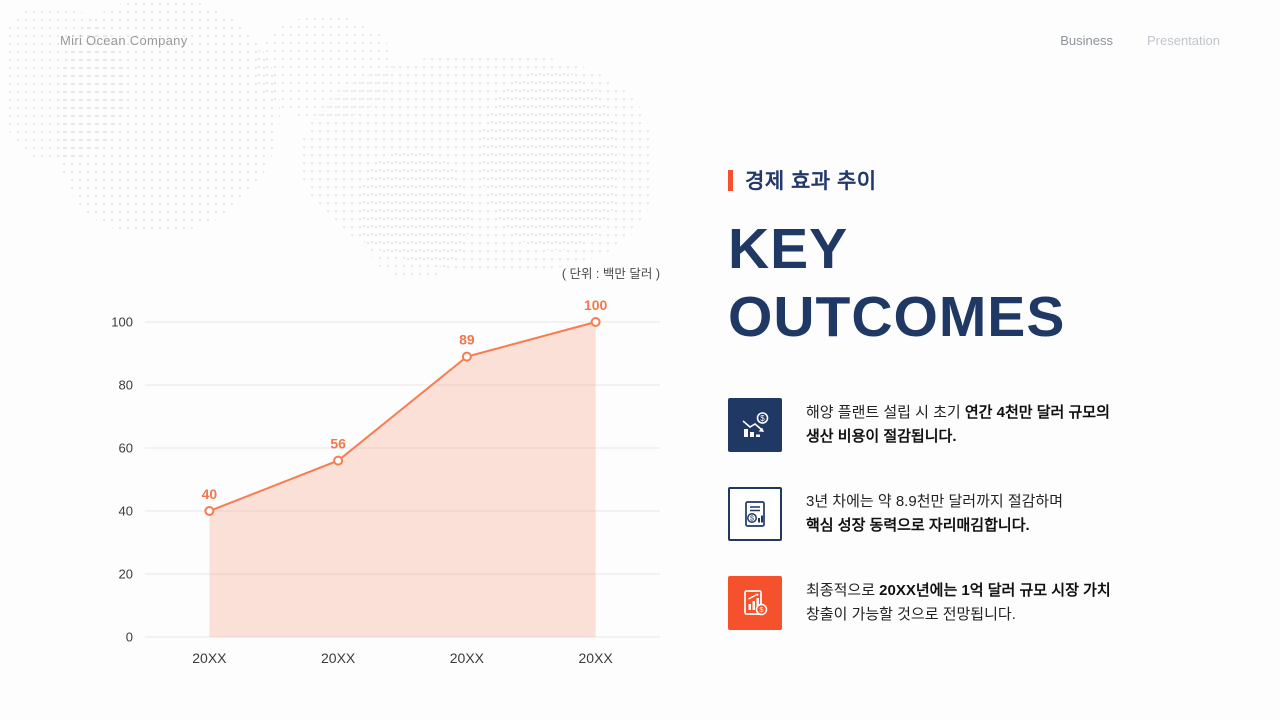 The height and width of the screenshot is (720, 1280). What do you see at coordinates (897, 317) in the screenshot?
I see `page-title-line2: OUTCOMES` at bounding box center [897, 317].